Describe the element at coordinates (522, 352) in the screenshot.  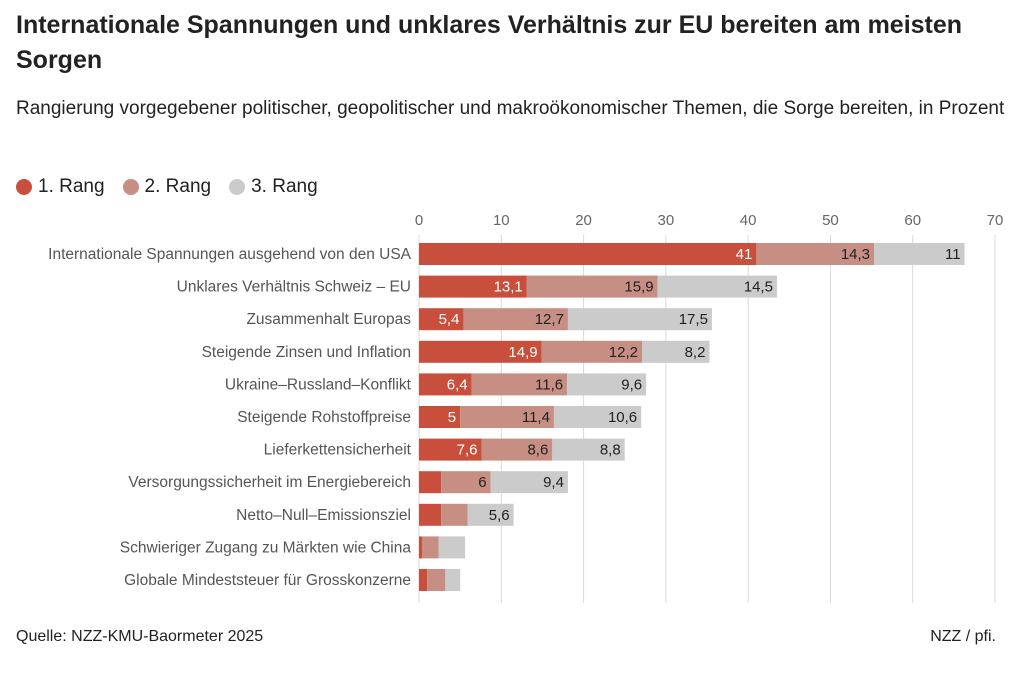
I see `data-label-rang-1: 14,9` at that location.